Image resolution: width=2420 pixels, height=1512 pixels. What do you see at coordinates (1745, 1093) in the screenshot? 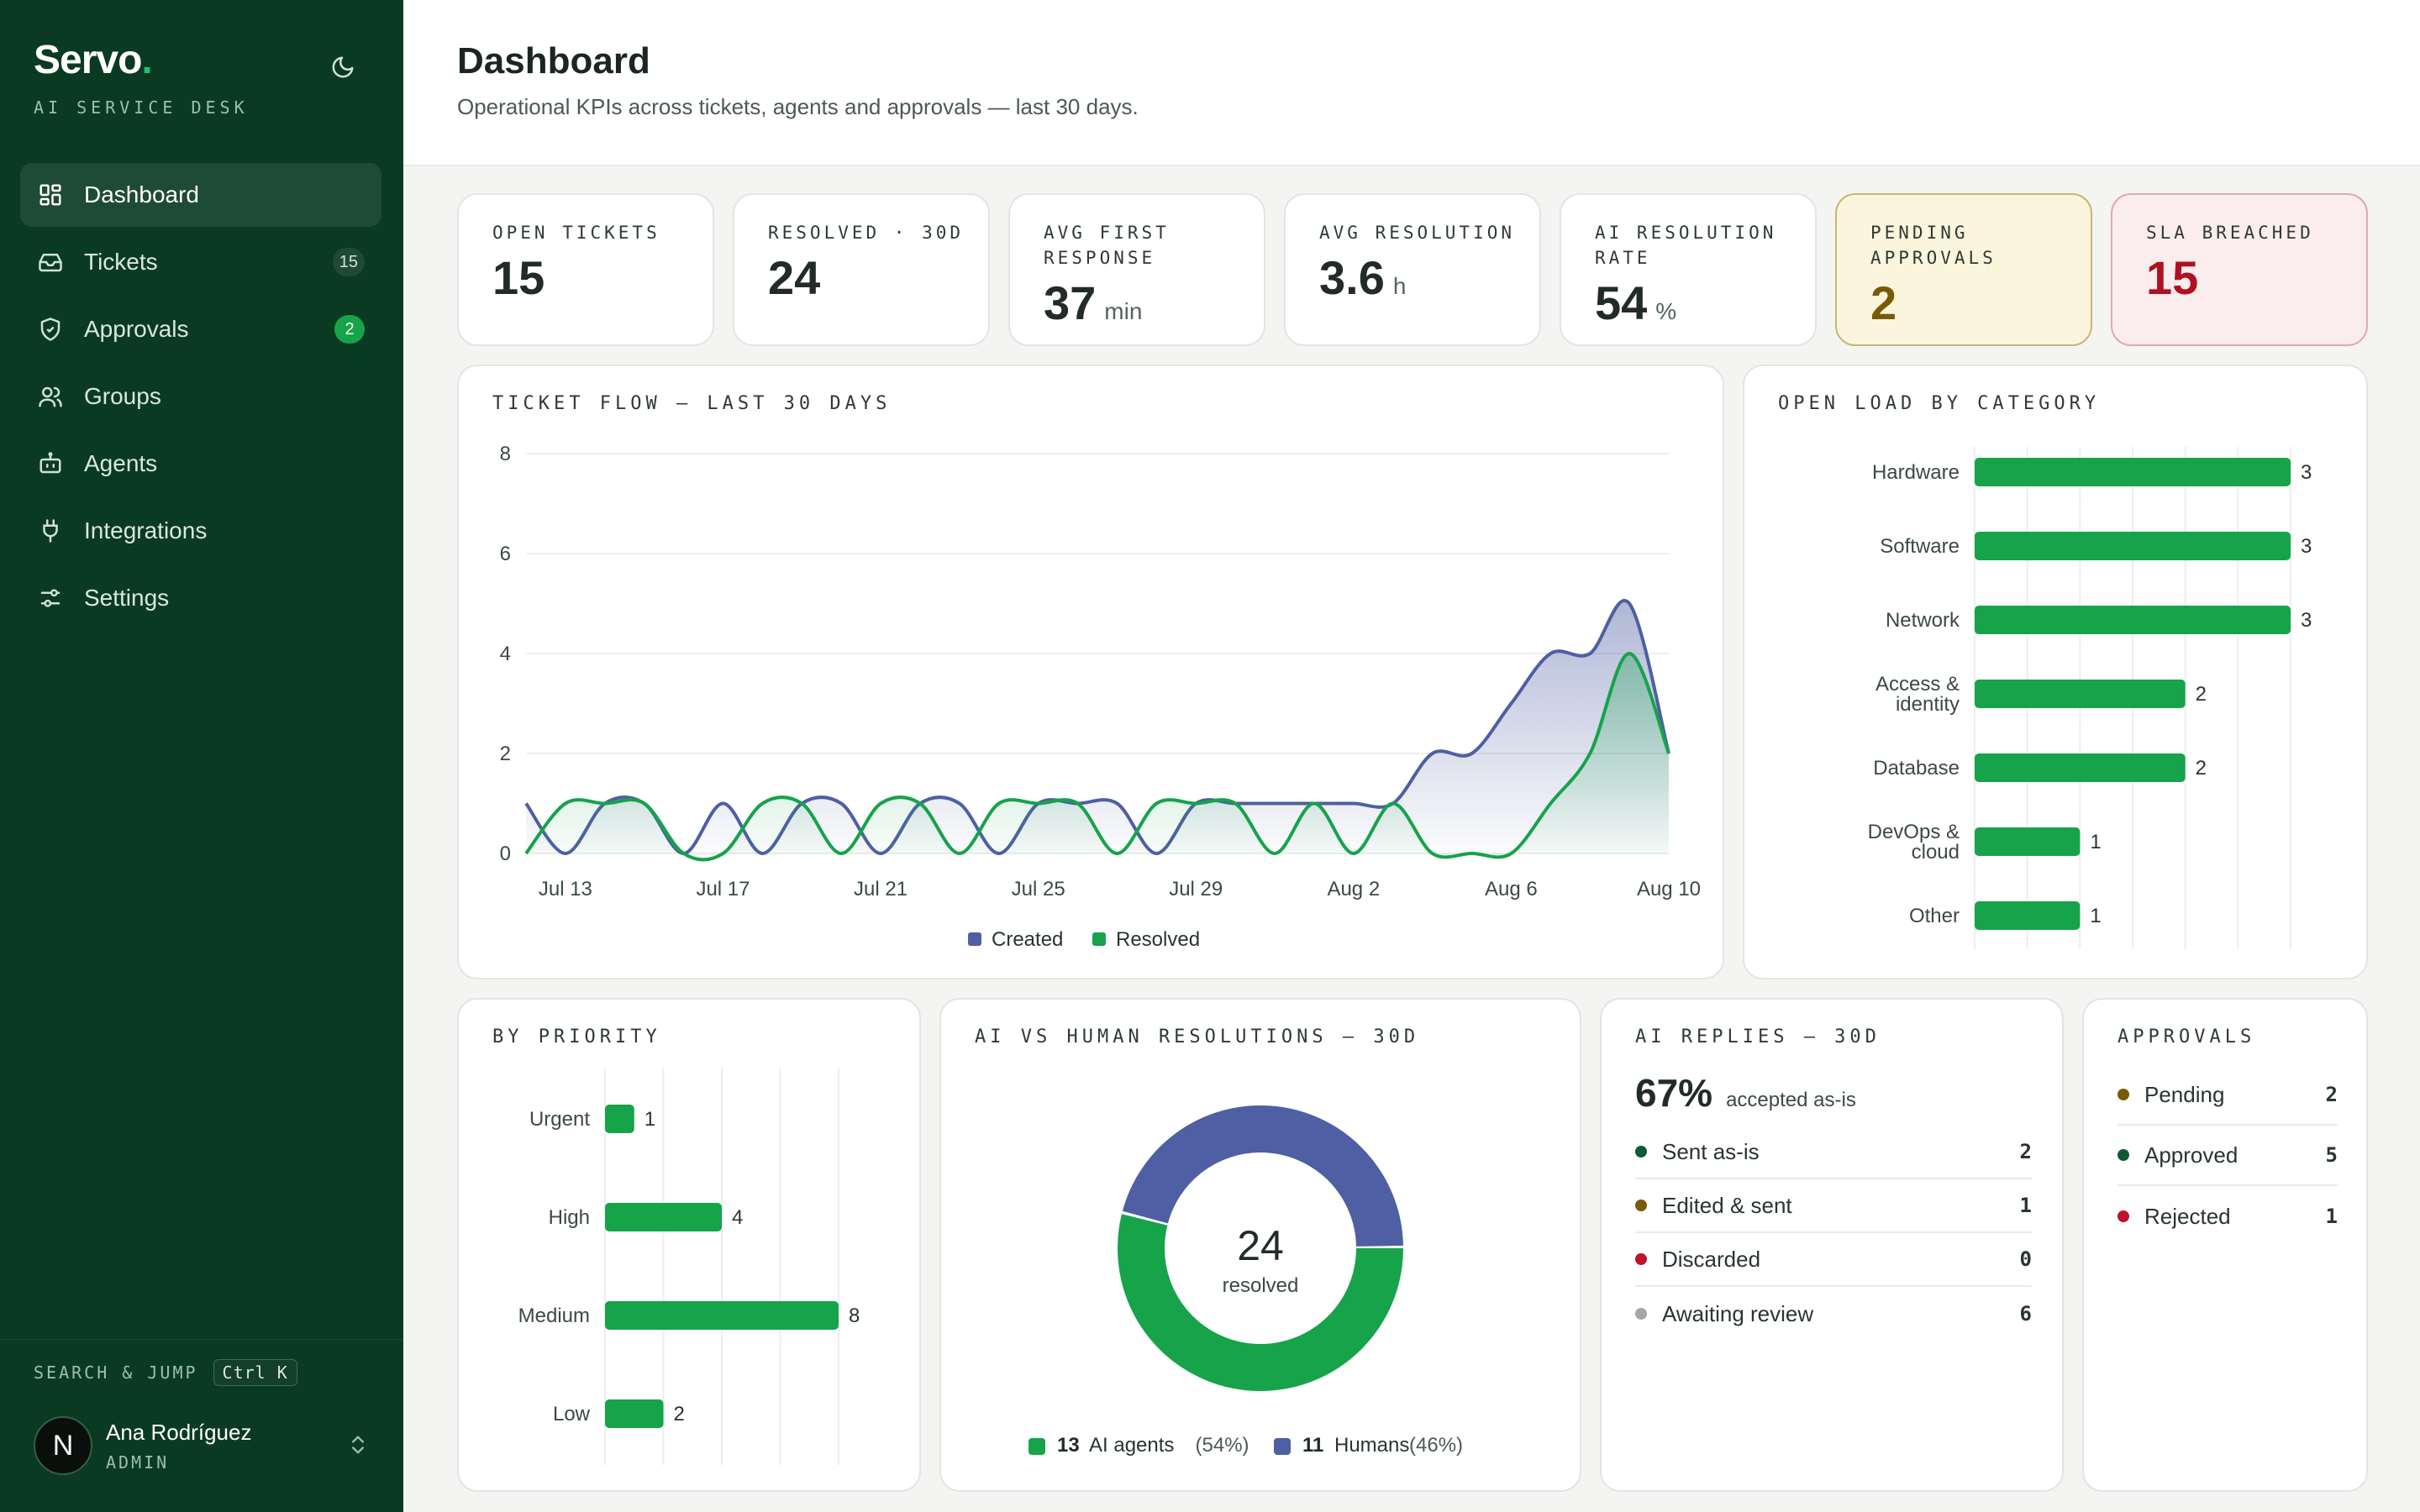
I see `ai-replies-rate: 67% accepted as-is` at bounding box center [1745, 1093].